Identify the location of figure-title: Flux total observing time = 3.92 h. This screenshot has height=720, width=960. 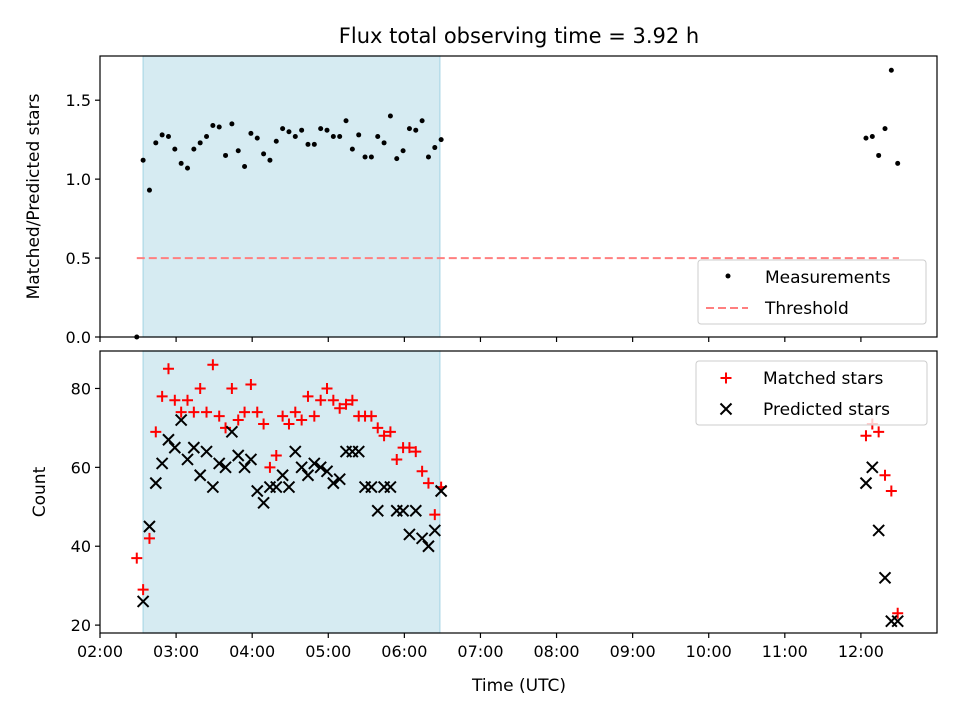
(519, 36).